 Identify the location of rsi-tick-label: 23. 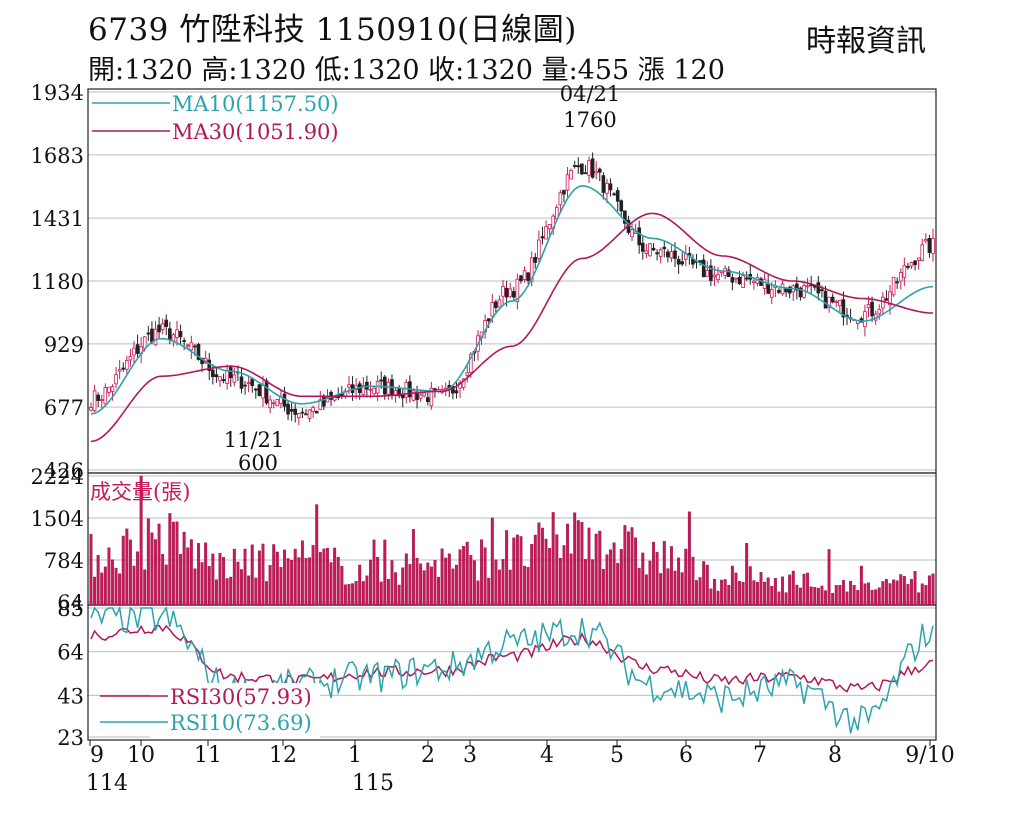
(70, 738).